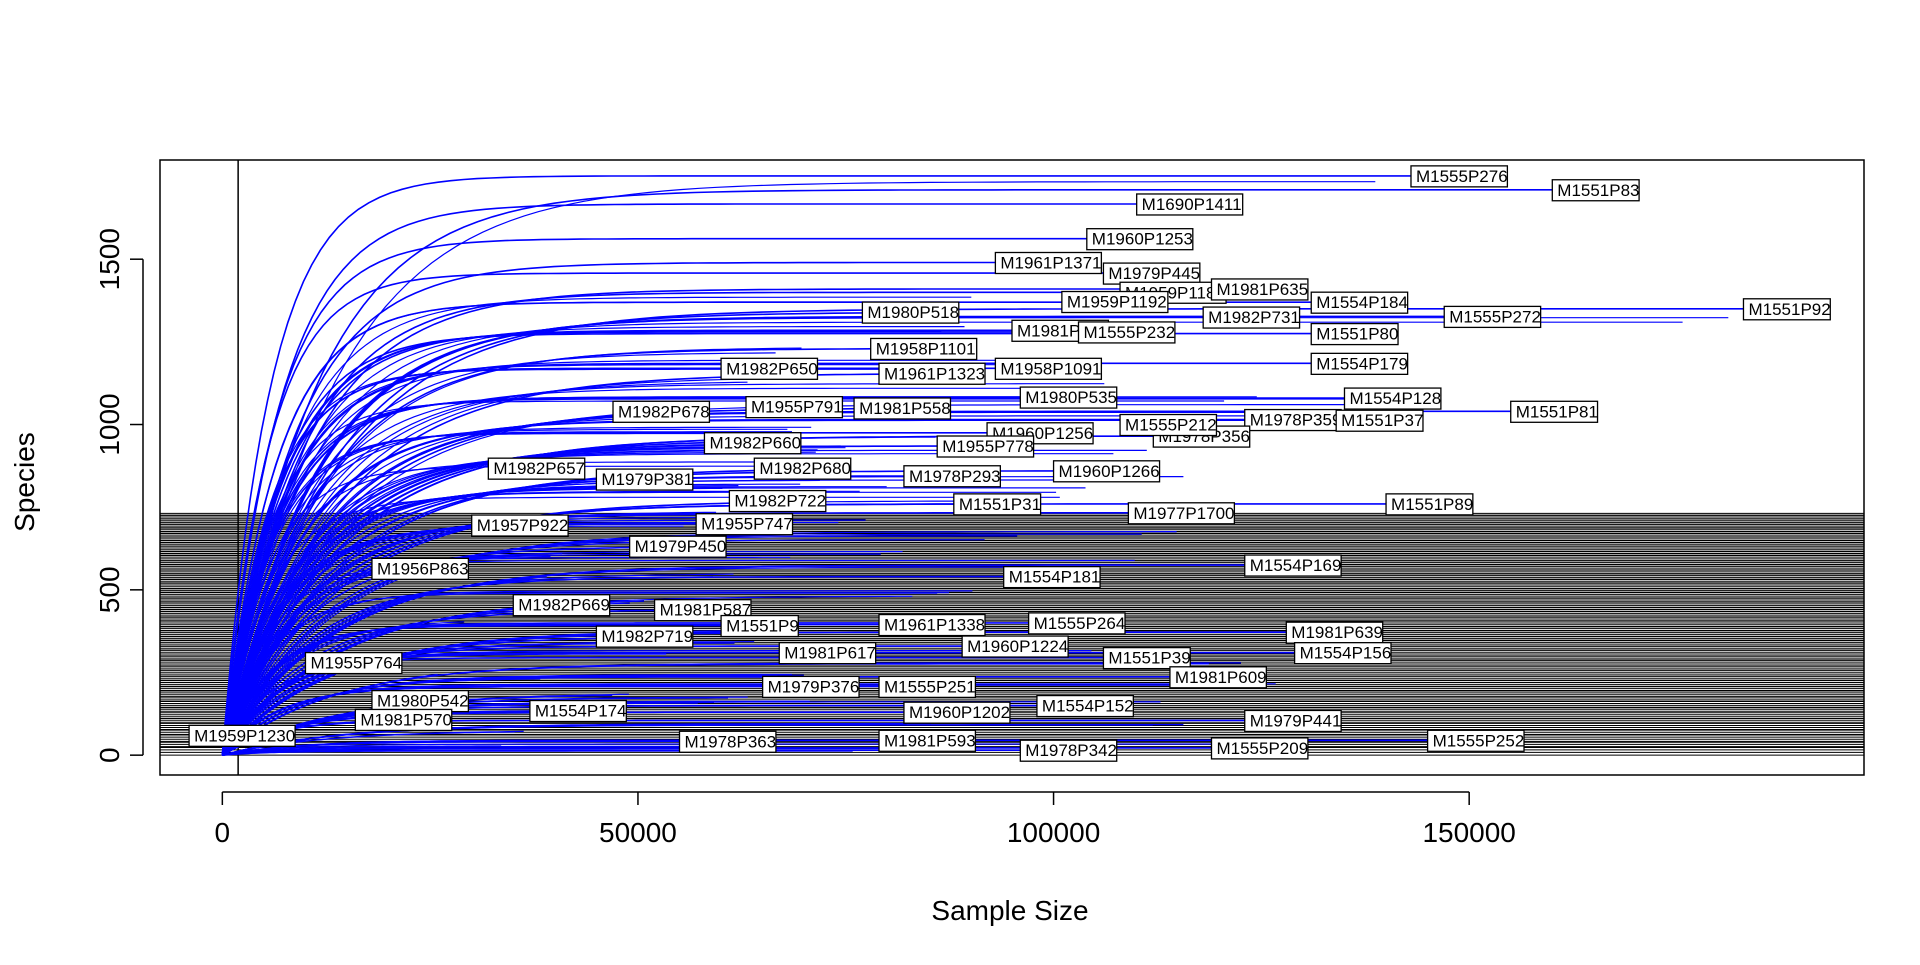 The image size is (1920, 965). I want to click on sample-label: M1551P9, so click(759, 626).